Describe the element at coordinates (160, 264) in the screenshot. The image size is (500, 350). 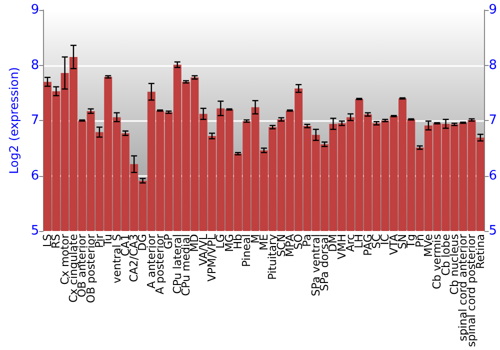
I see `x-tick-label: A posterior` at that location.